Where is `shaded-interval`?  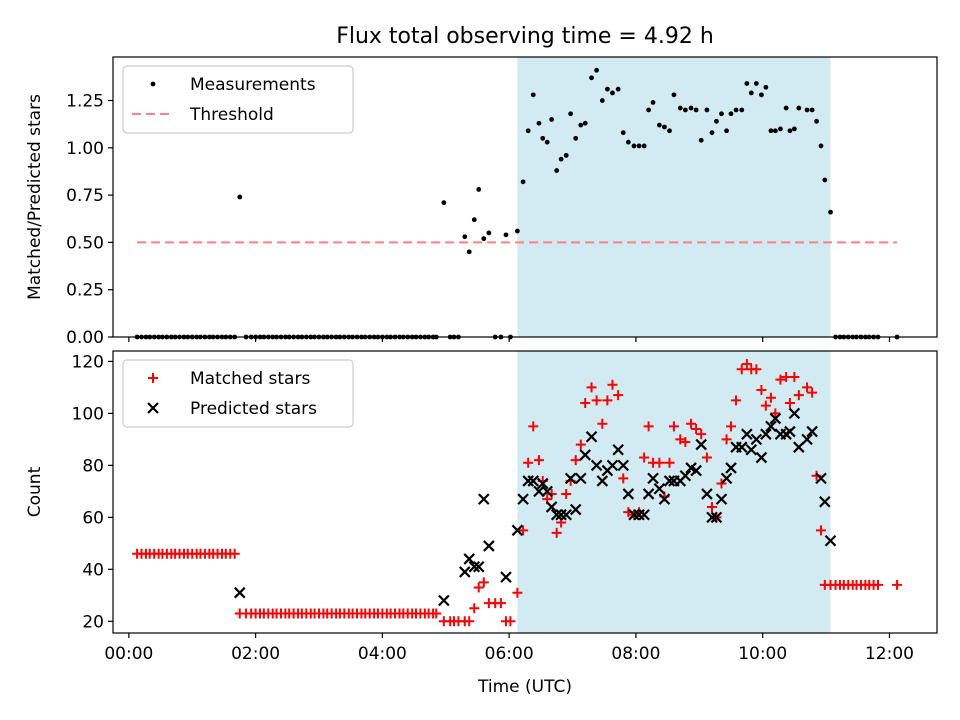 shaded-interval is located at coordinates (674, 197).